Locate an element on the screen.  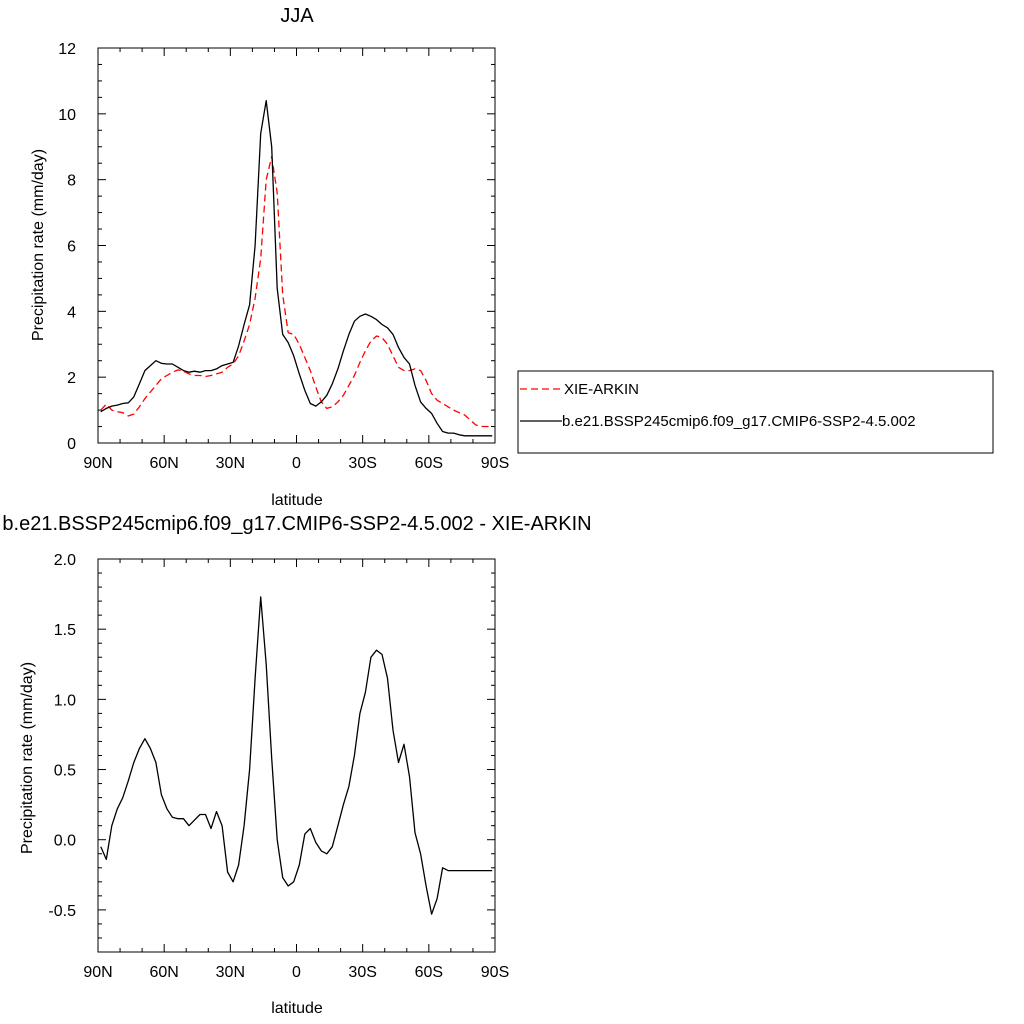
y-tick-label: 12 is located at coordinates (67, 49).